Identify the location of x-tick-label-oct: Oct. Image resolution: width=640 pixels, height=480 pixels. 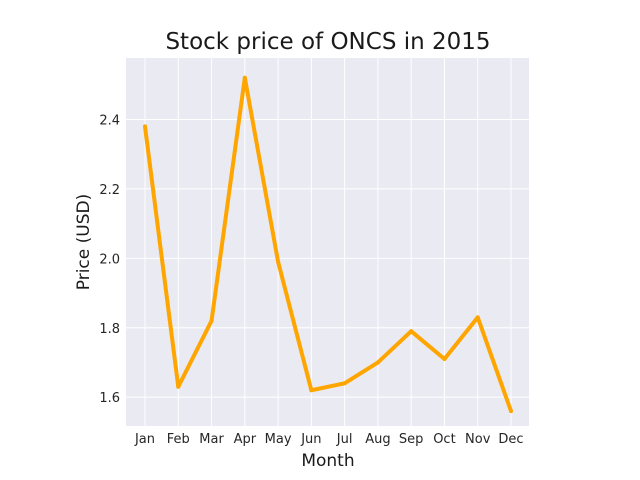
(444, 439).